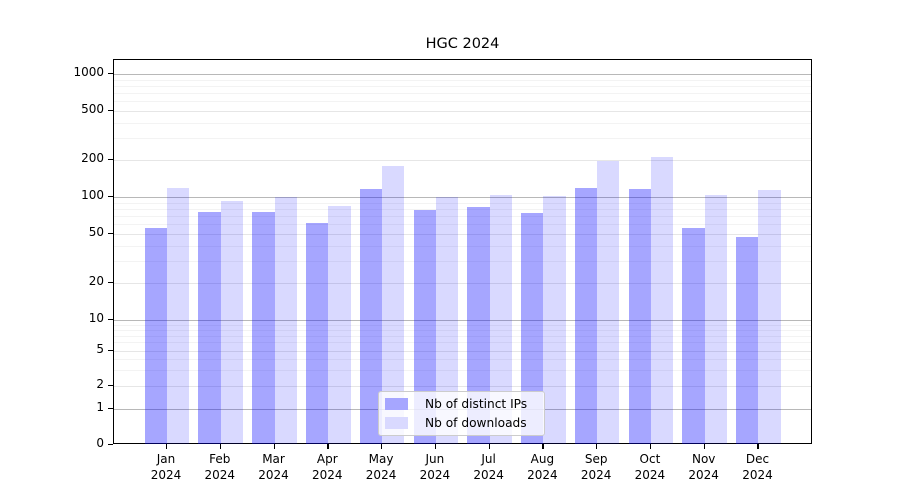 The height and width of the screenshot is (500, 900). I want to click on bar-downloads-jan-2024, so click(178, 316).